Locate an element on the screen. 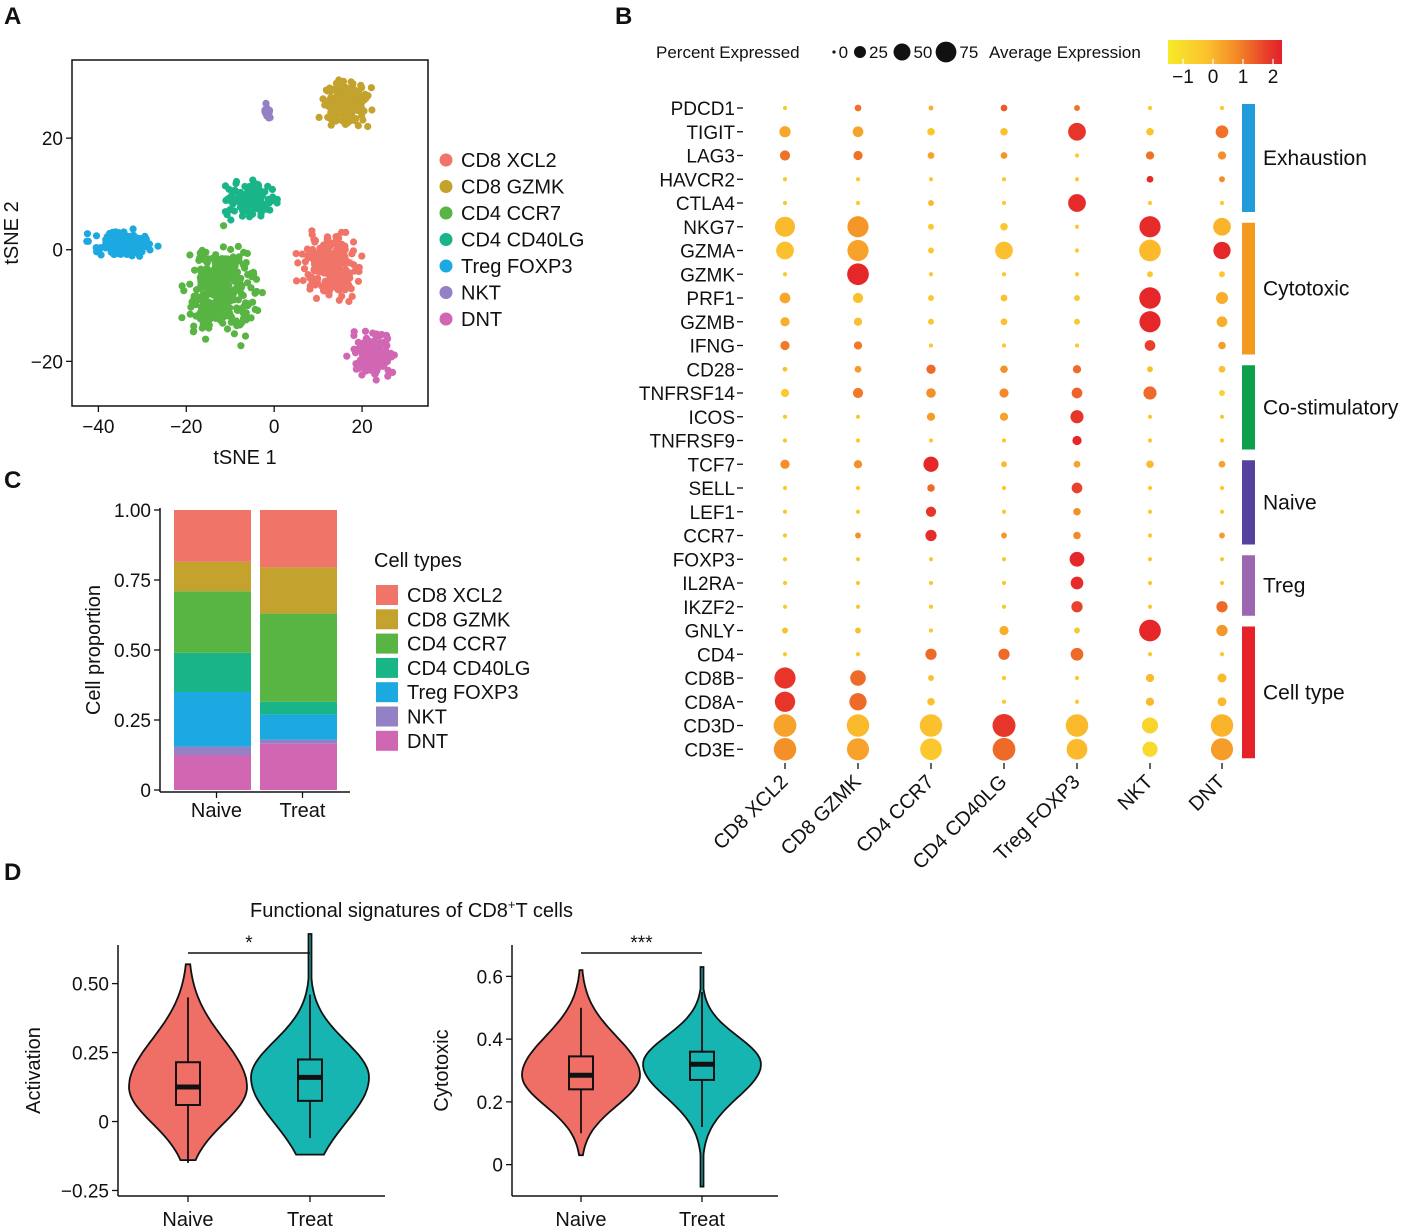 The height and width of the screenshot is (1231, 1409). dot-tnfrsf14-cd8-xcl2 is located at coordinates (785, 393).